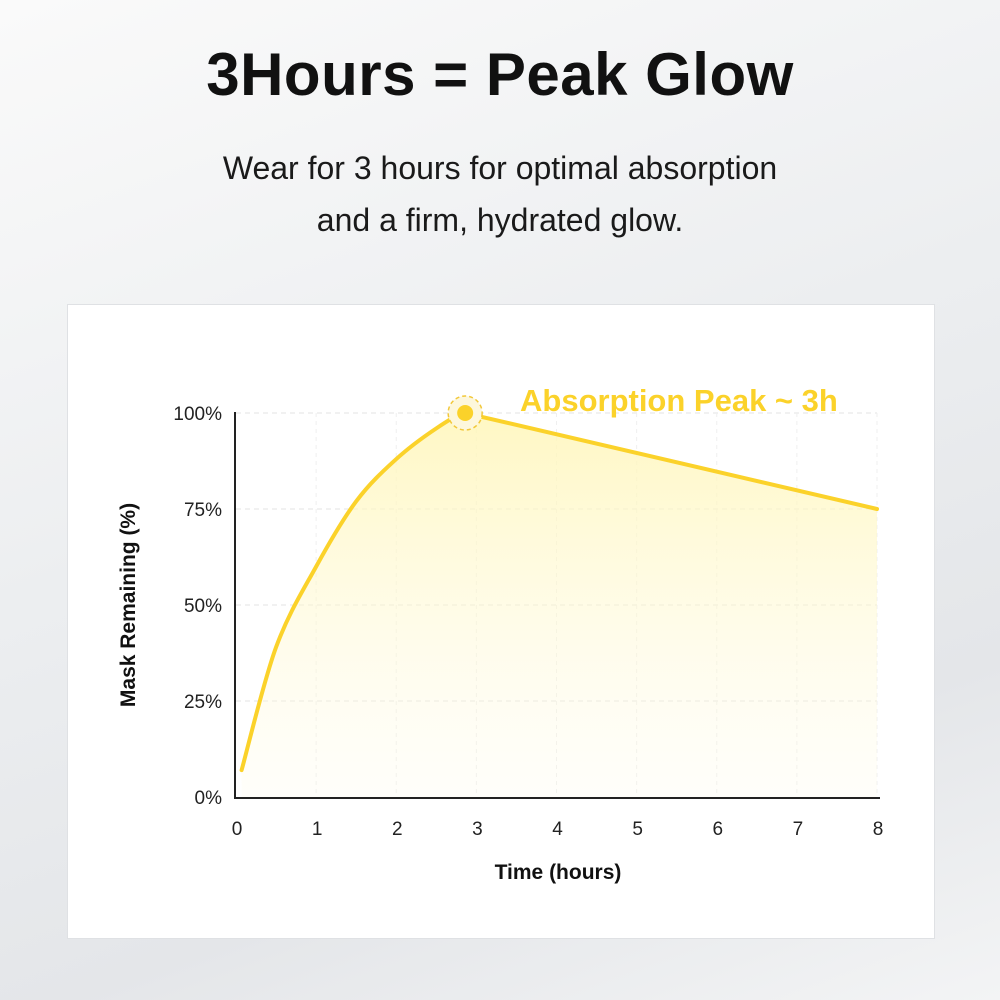  I want to click on subtitle-line-1: Wear for 3 hours for optimal absorption, so click(500, 168).